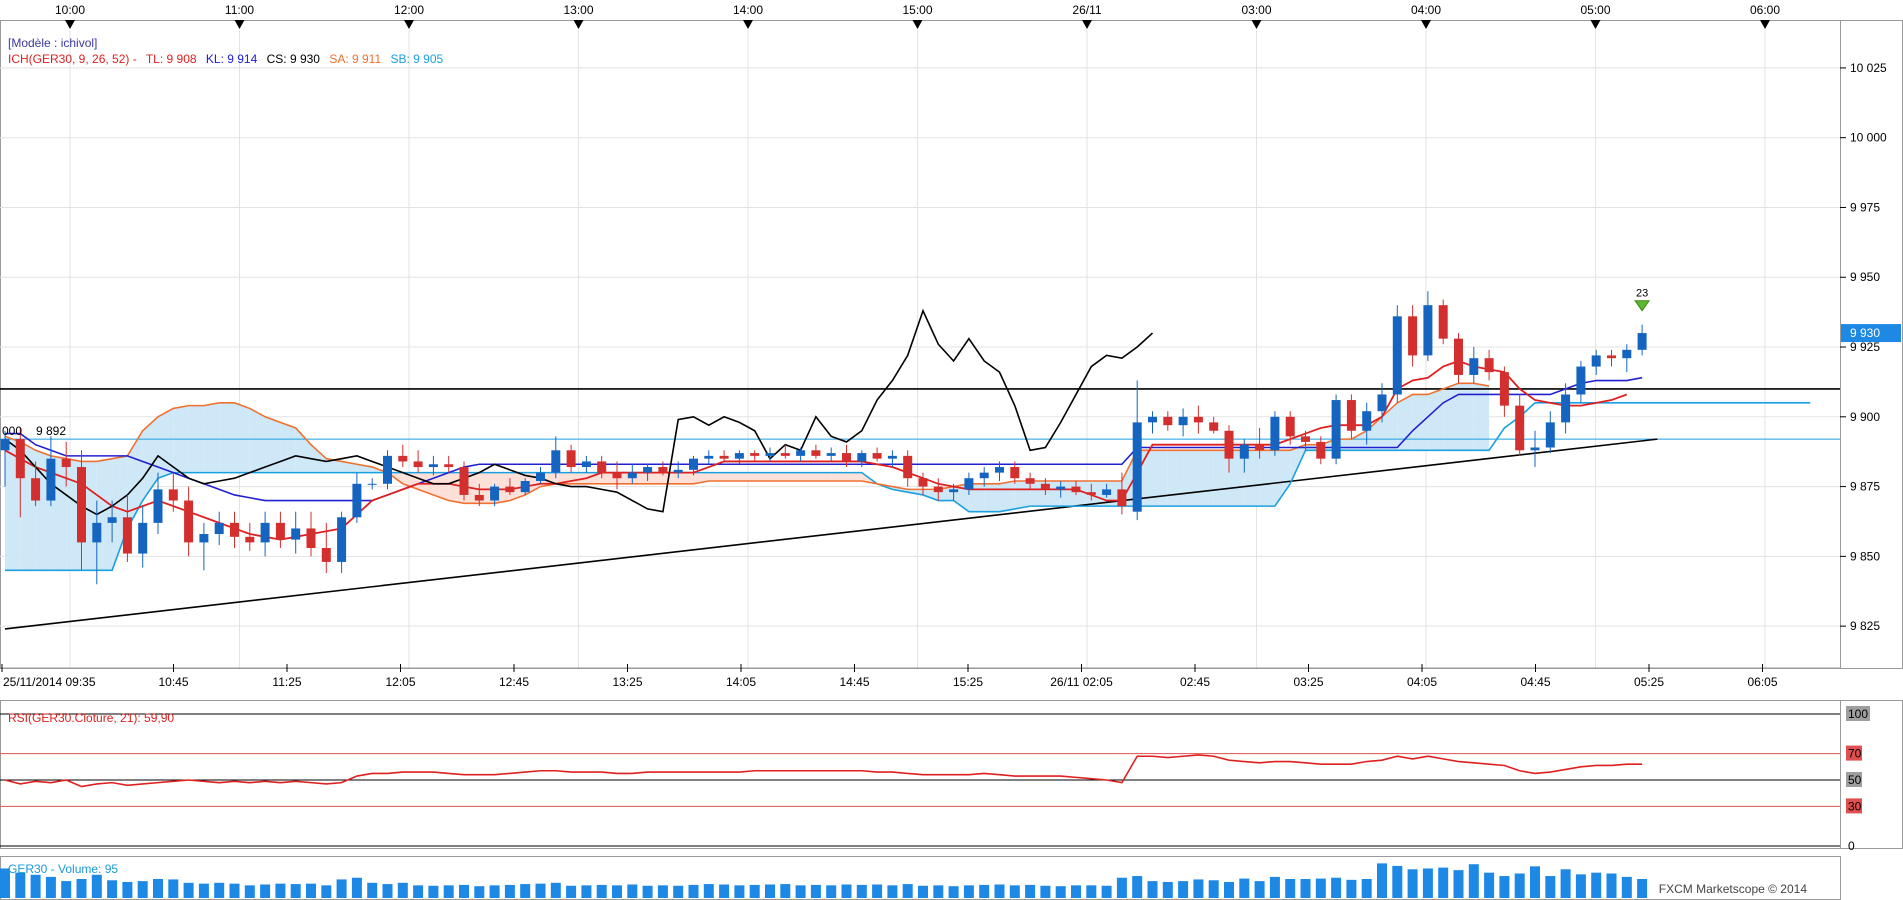  What do you see at coordinates (917, 10) in the screenshot?
I see `top-time-label: 15:00` at bounding box center [917, 10].